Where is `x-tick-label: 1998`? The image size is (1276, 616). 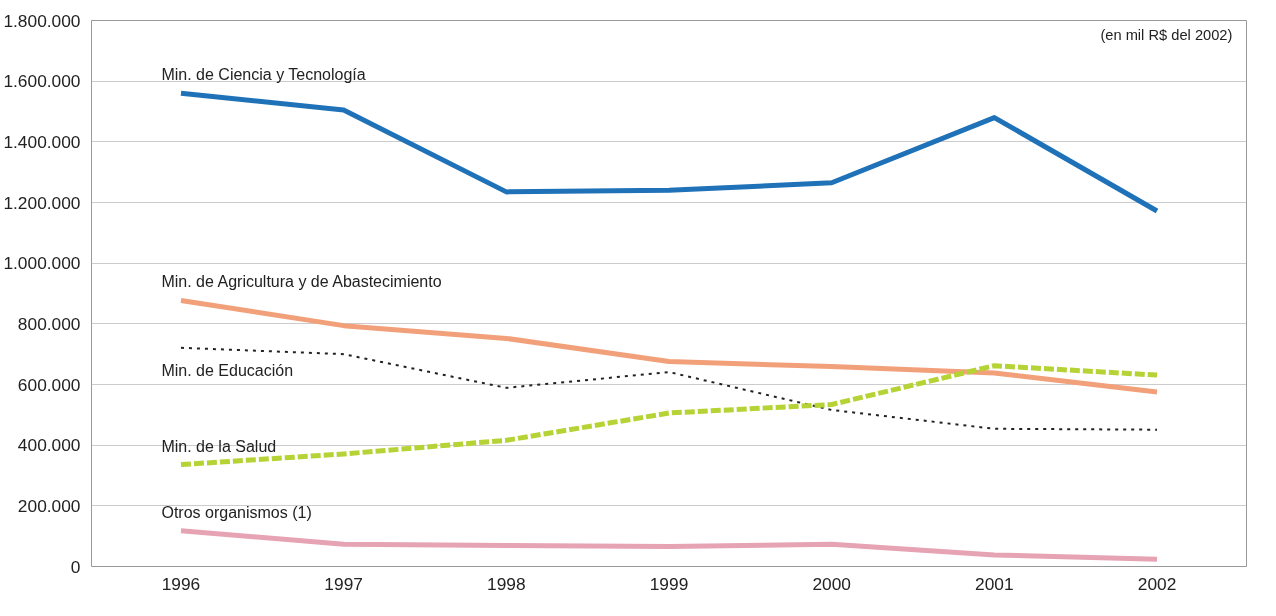
x-tick-label: 1998 is located at coordinates (506, 583).